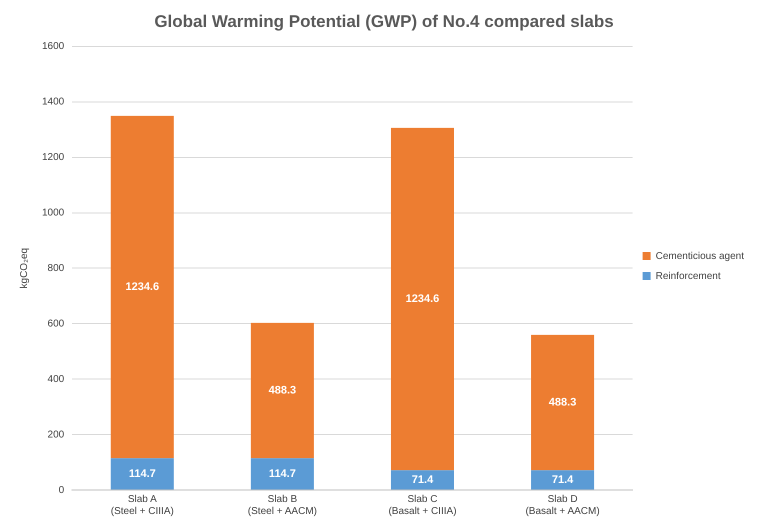 The height and width of the screenshot is (532, 772). What do you see at coordinates (61, 490) in the screenshot?
I see `y-tick-label: 0` at bounding box center [61, 490].